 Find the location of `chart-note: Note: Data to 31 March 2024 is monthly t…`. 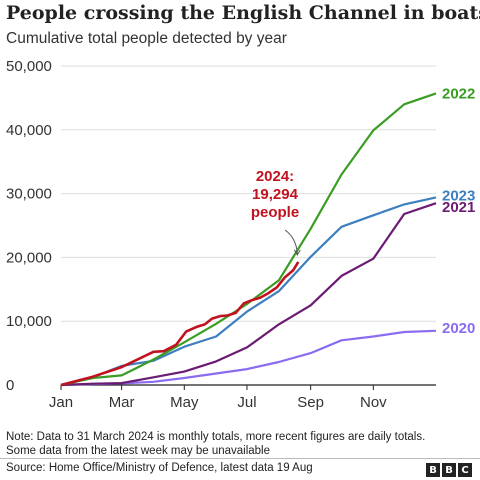

chart-note: Note: Data to 31 March 2024 is monthly t… is located at coordinates (241, 444).